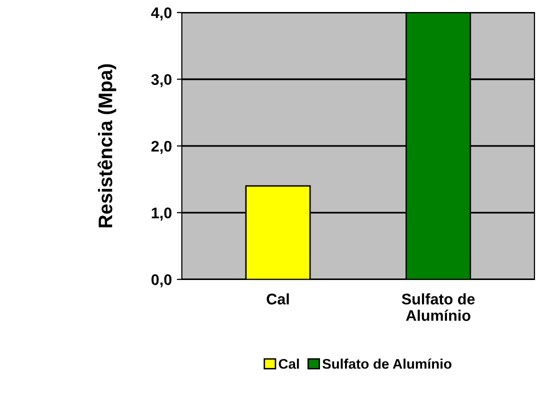 The image size is (551, 417). What do you see at coordinates (161, 281) in the screenshot?
I see `y-tick-label: 0,0` at bounding box center [161, 281].